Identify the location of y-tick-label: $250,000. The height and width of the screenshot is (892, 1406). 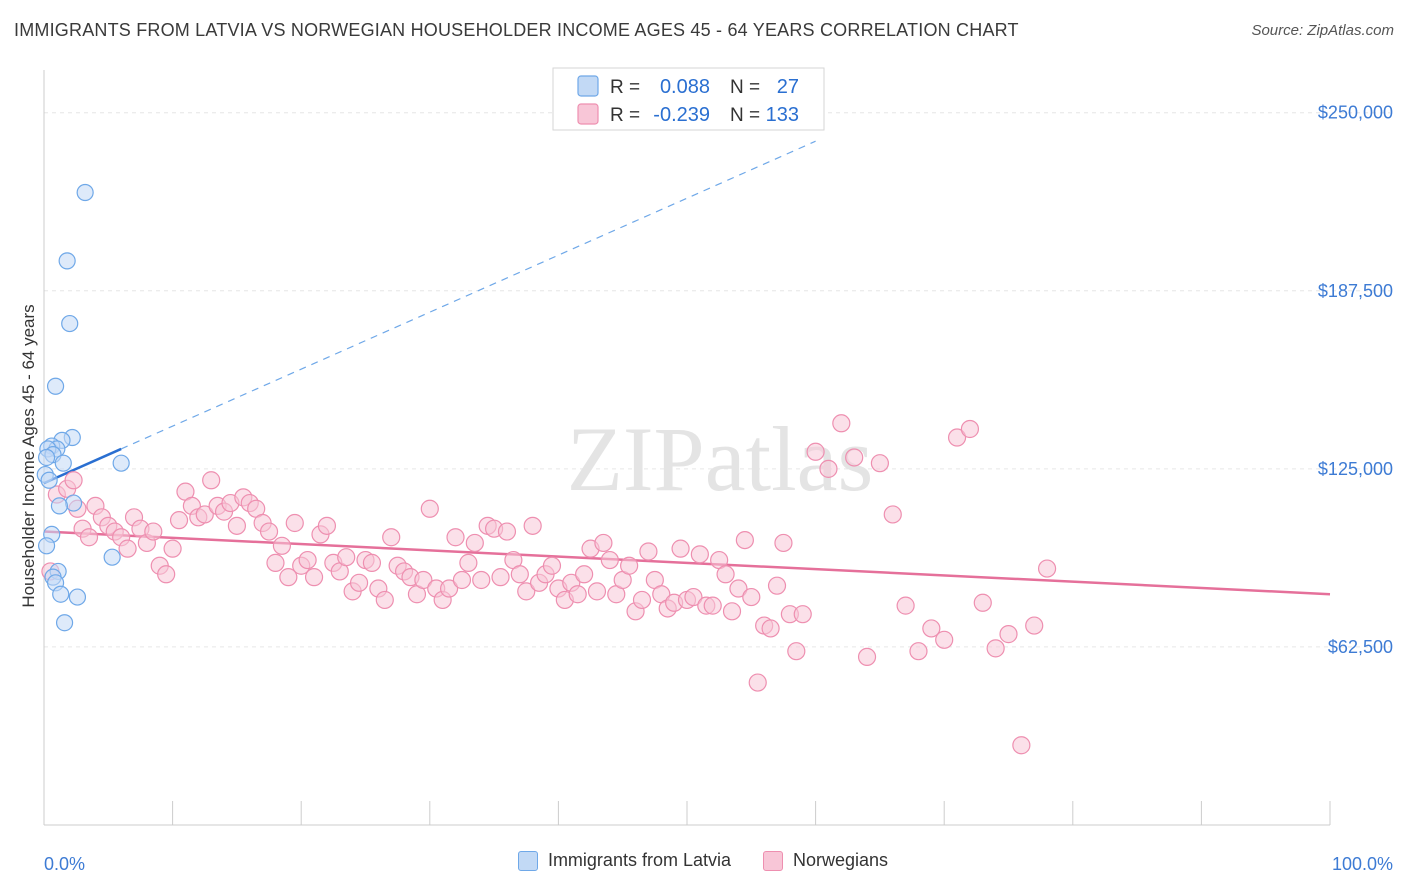
(1355, 113).